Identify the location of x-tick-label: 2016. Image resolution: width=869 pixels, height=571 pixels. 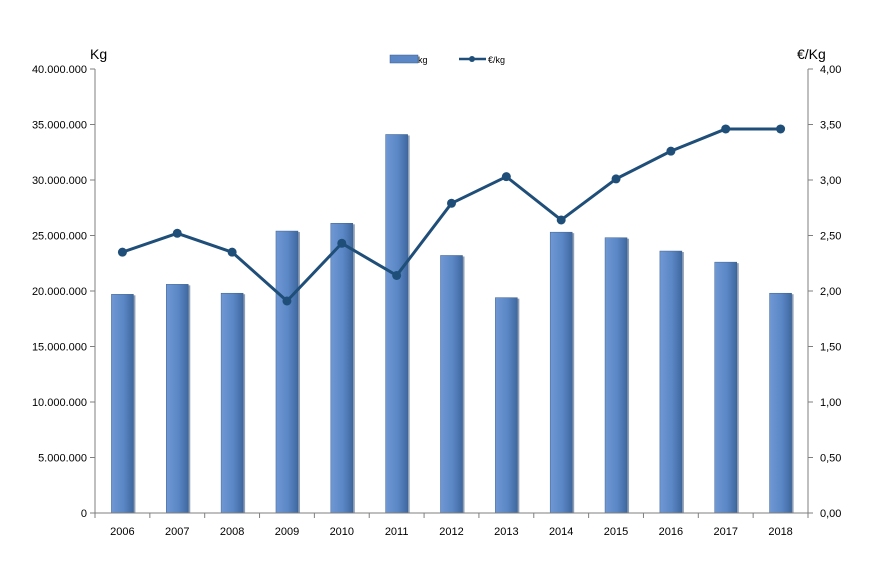
(671, 532).